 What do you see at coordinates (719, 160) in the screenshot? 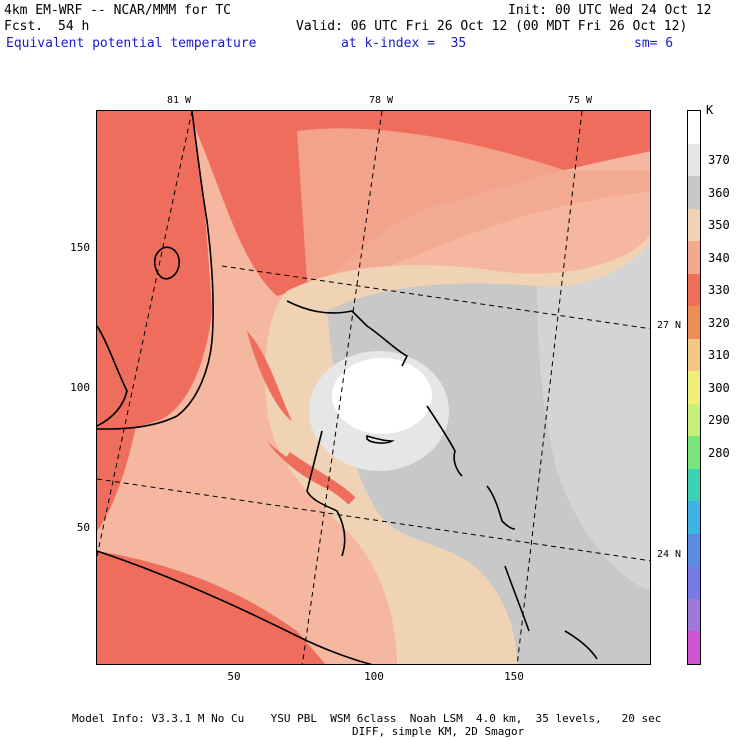
I see `colorbar-label: 370` at bounding box center [719, 160].